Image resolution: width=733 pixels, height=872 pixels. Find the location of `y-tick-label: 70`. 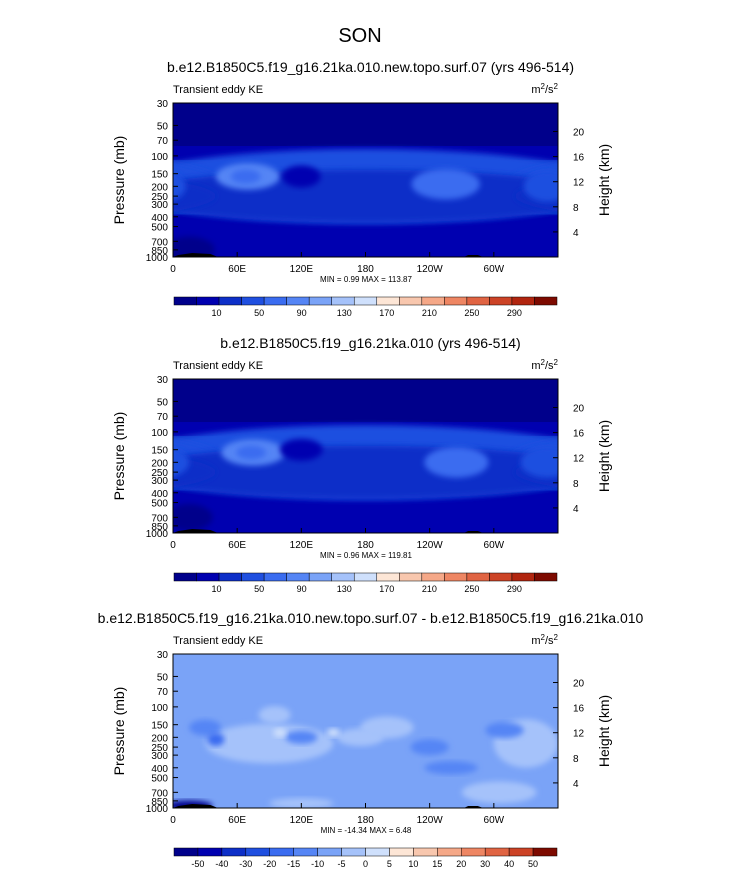

y-tick-label: 70 is located at coordinates (163, 417).